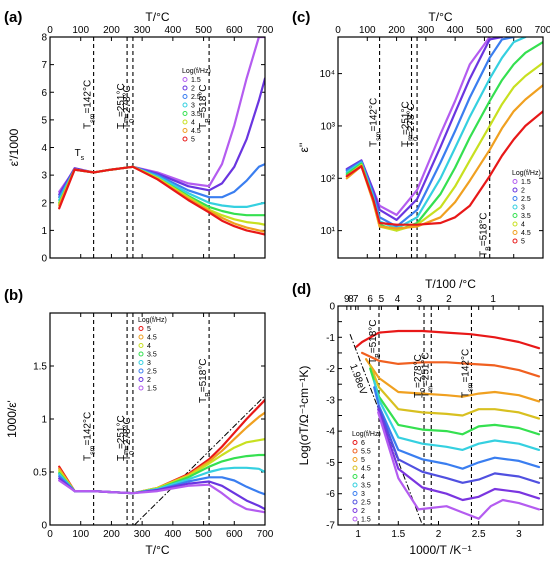  Describe the element at coordinates (40, 473) in the screenshot. I see `y-tick-label: 0.5` at that location.